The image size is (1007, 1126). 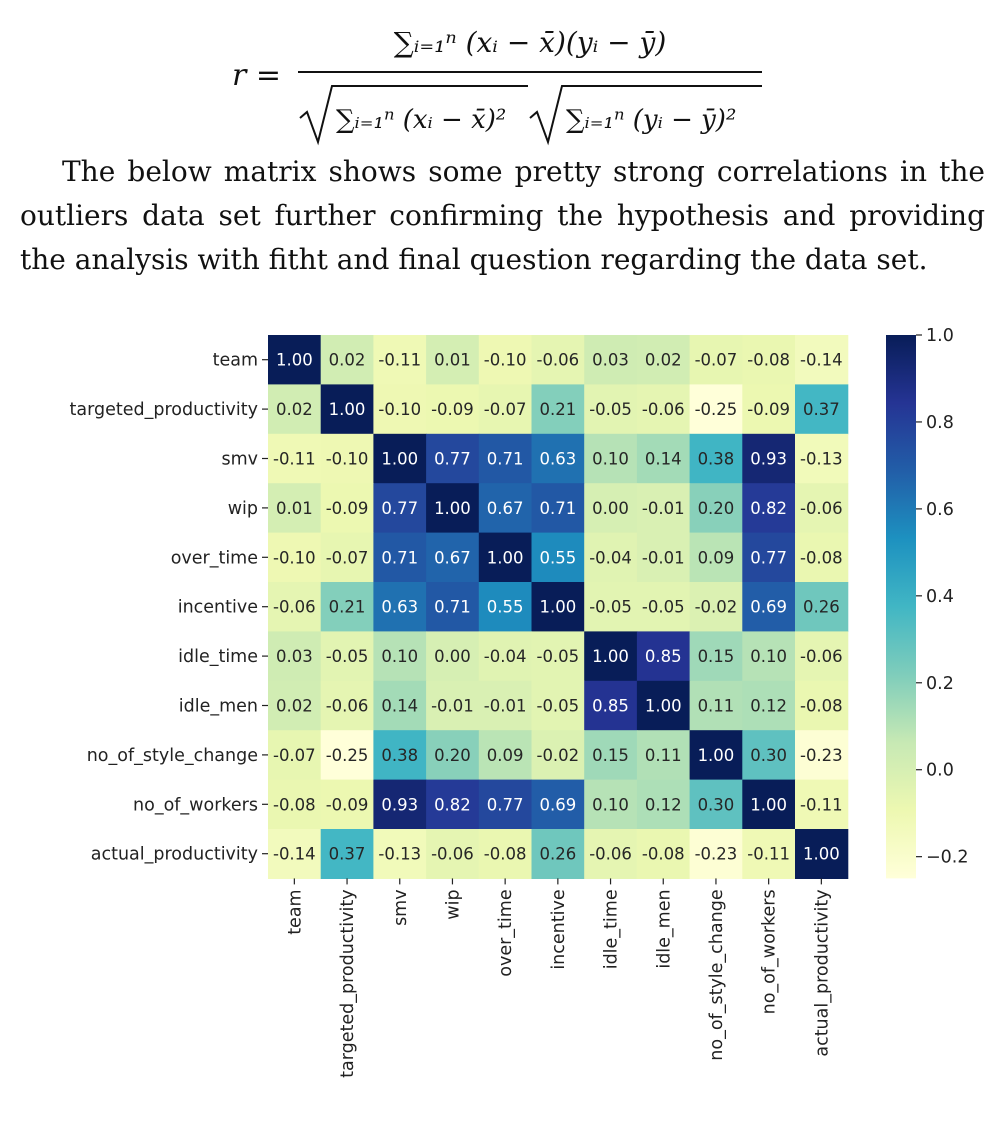 What do you see at coordinates (256, 75) in the screenshot?
I see `formula-lhs: r =` at bounding box center [256, 75].